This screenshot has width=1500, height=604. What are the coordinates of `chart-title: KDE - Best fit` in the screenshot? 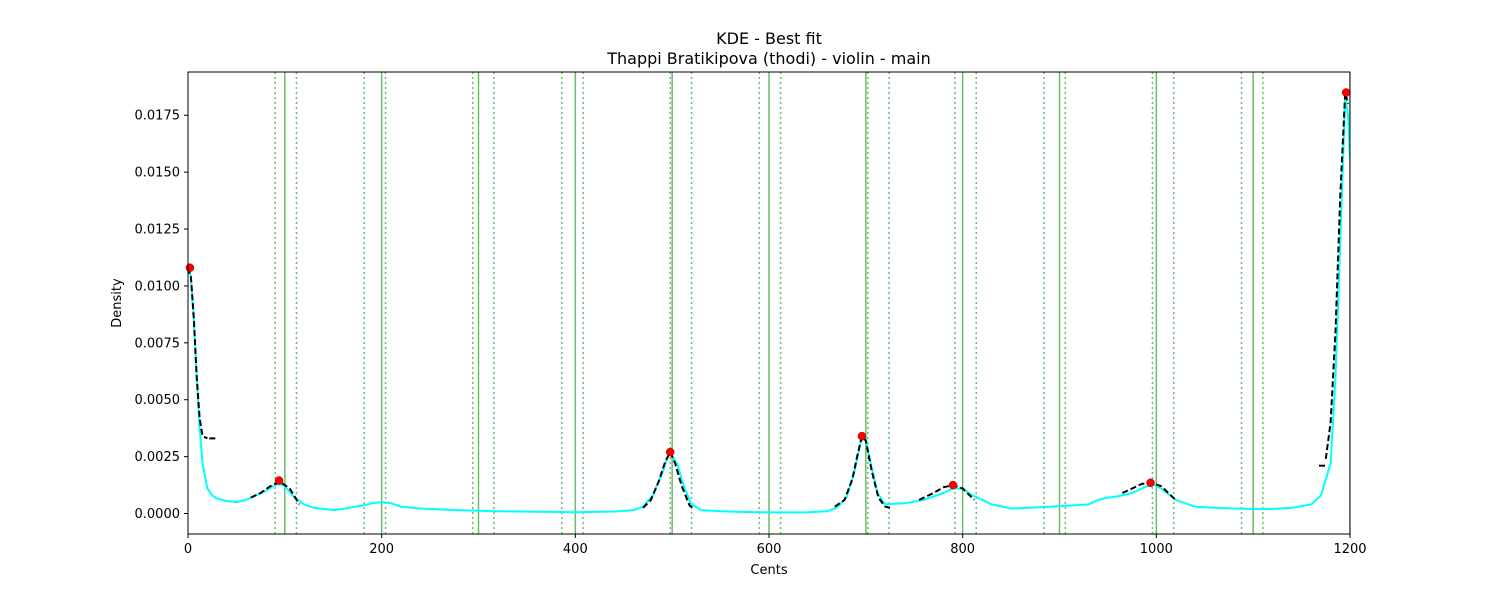 It's located at (769, 38).